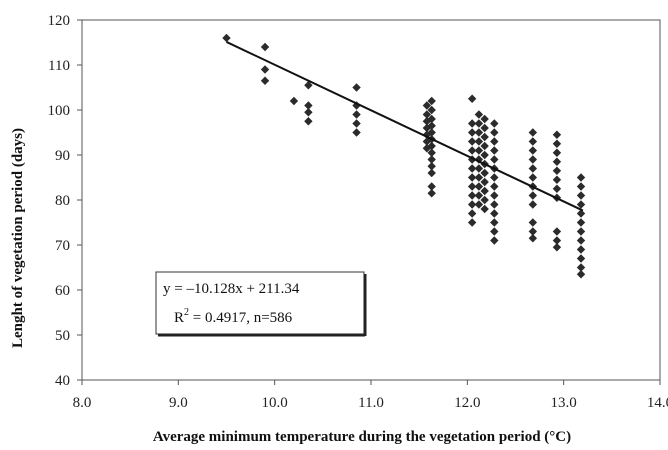 This screenshot has width=668, height=450. I want to click on x-tick-label: 11.0, so click(371, 403).